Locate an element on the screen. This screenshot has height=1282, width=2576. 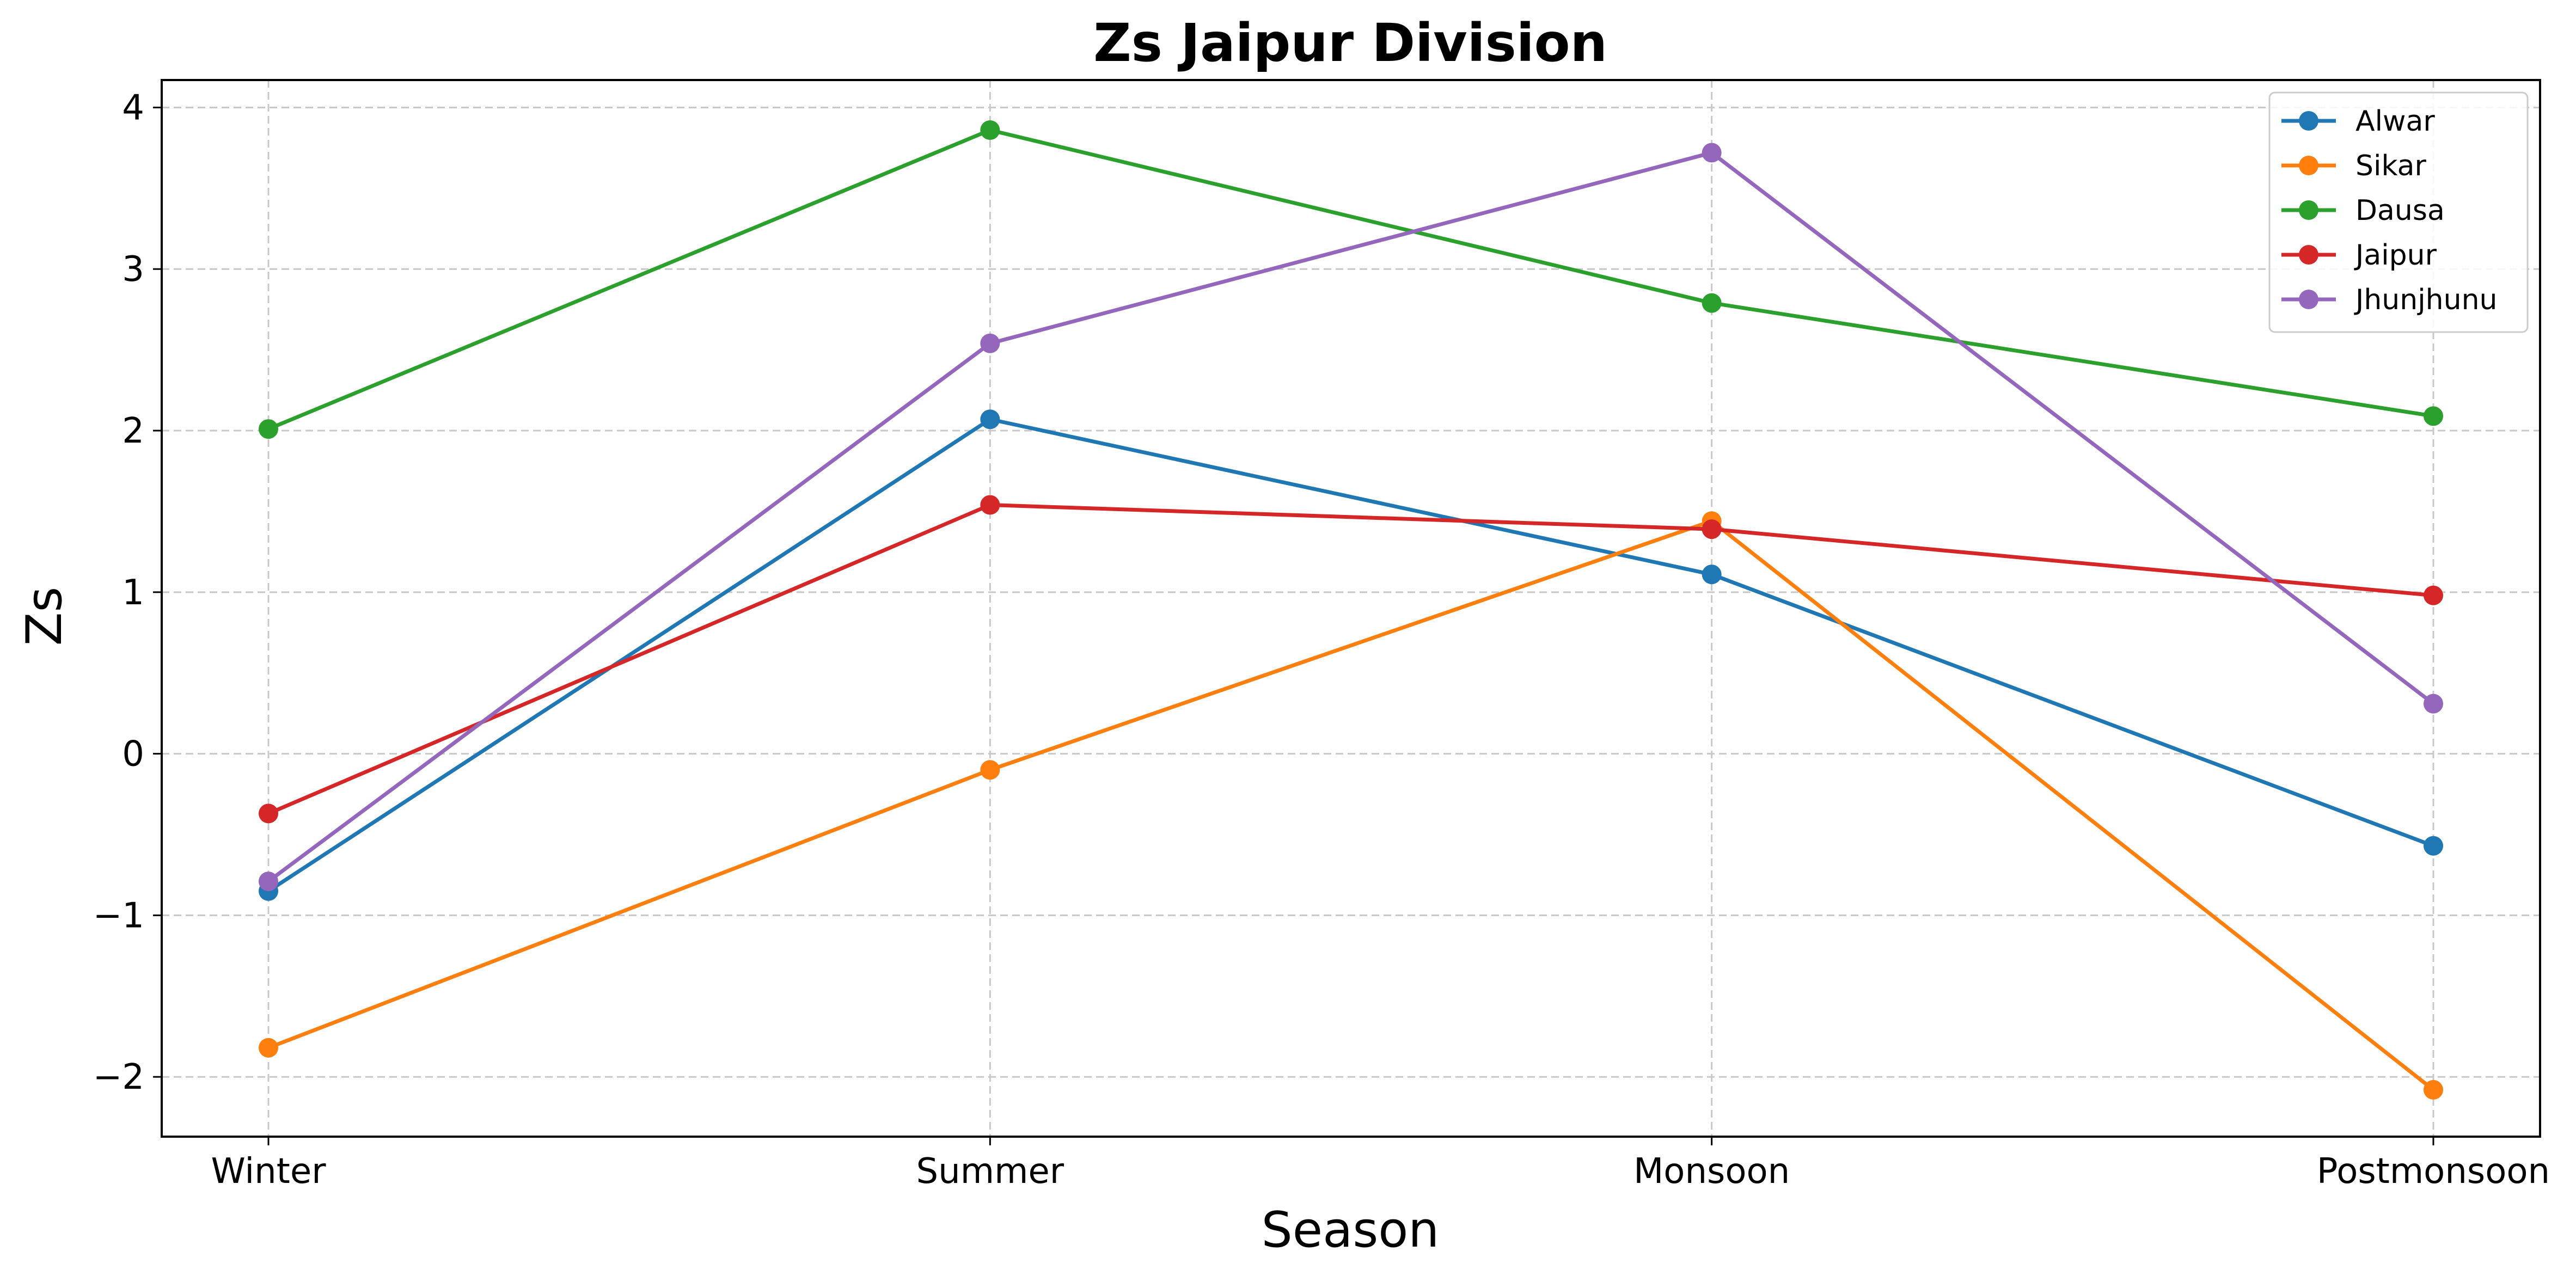
y-tick-label: 4 is located at coordinates (133, 108).